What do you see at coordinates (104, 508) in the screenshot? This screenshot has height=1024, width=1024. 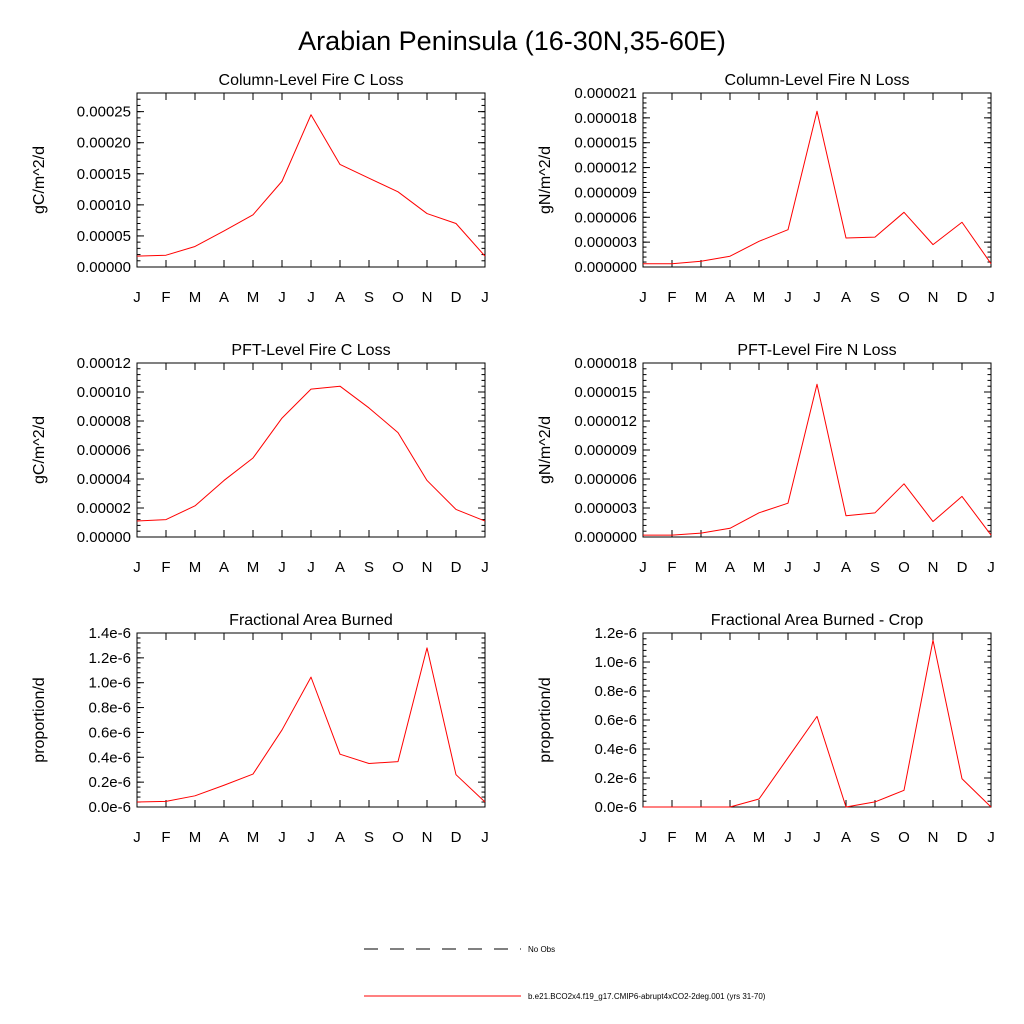 I see `y-tick-label: 0.00002` at bounding box center [104, 508].